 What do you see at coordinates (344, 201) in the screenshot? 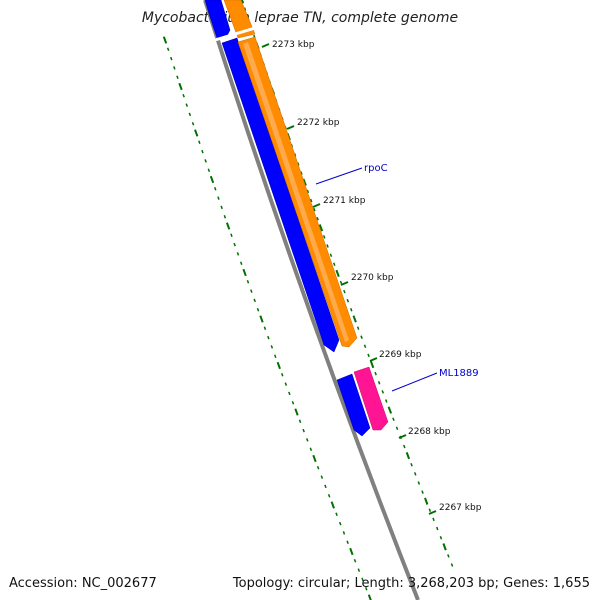
I see `tick-label-2271: 2271 kbp` at bounding box center [344, 201].